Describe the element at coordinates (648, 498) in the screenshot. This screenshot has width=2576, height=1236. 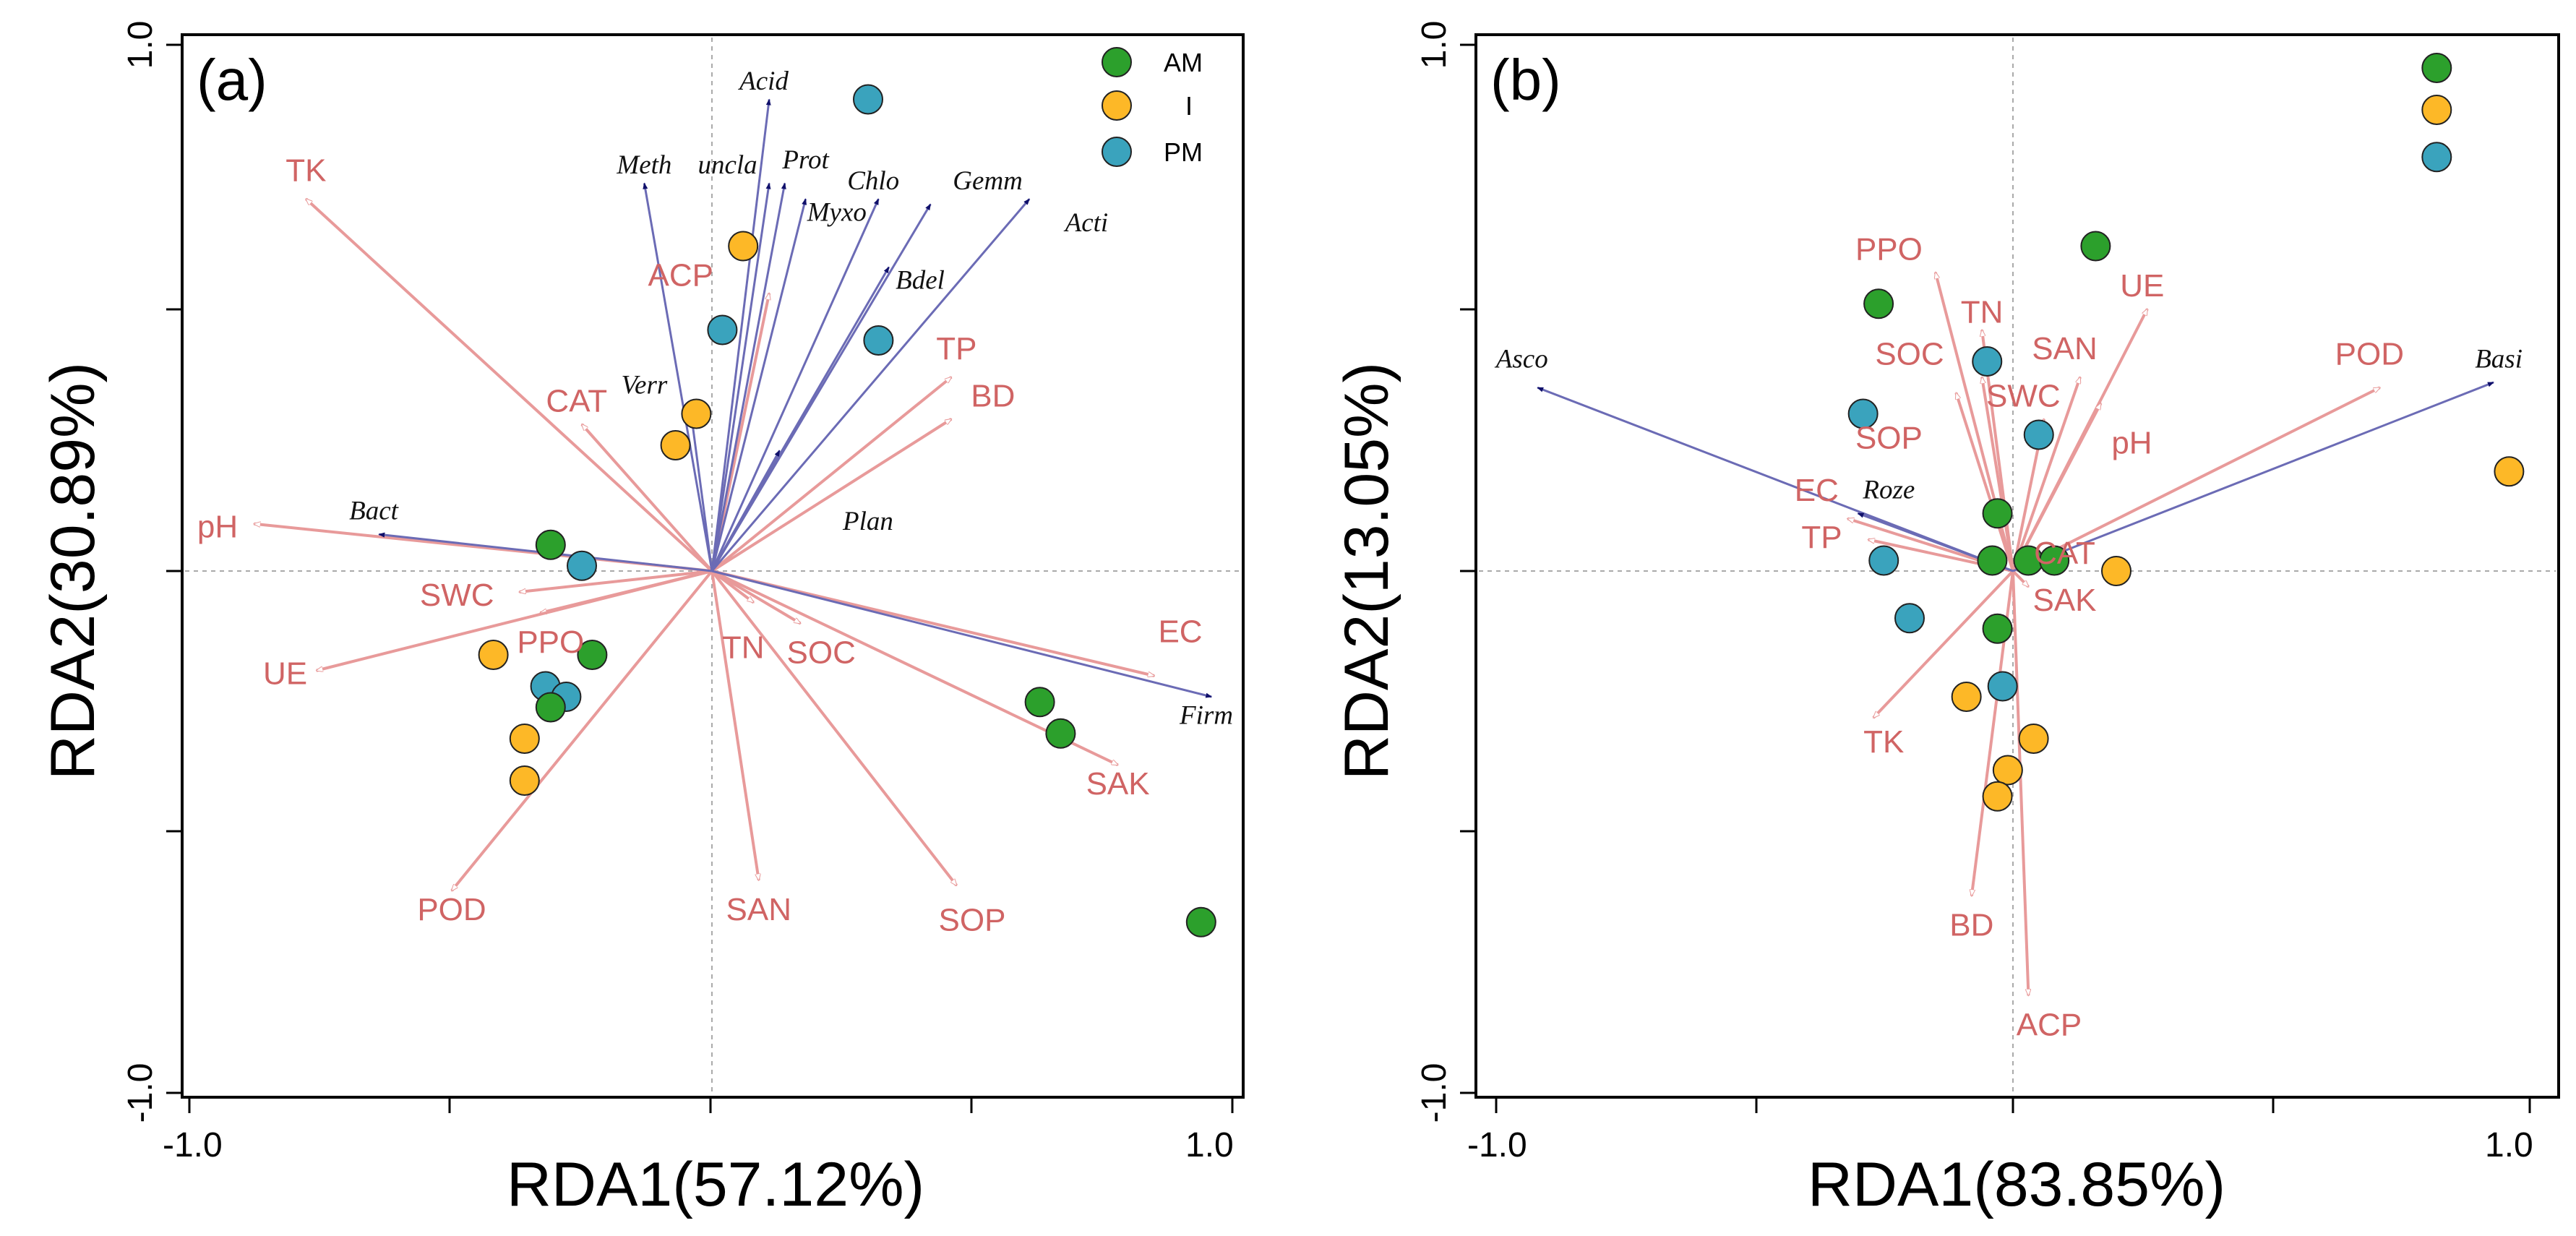
I see `env-arrow-cat` at that location.